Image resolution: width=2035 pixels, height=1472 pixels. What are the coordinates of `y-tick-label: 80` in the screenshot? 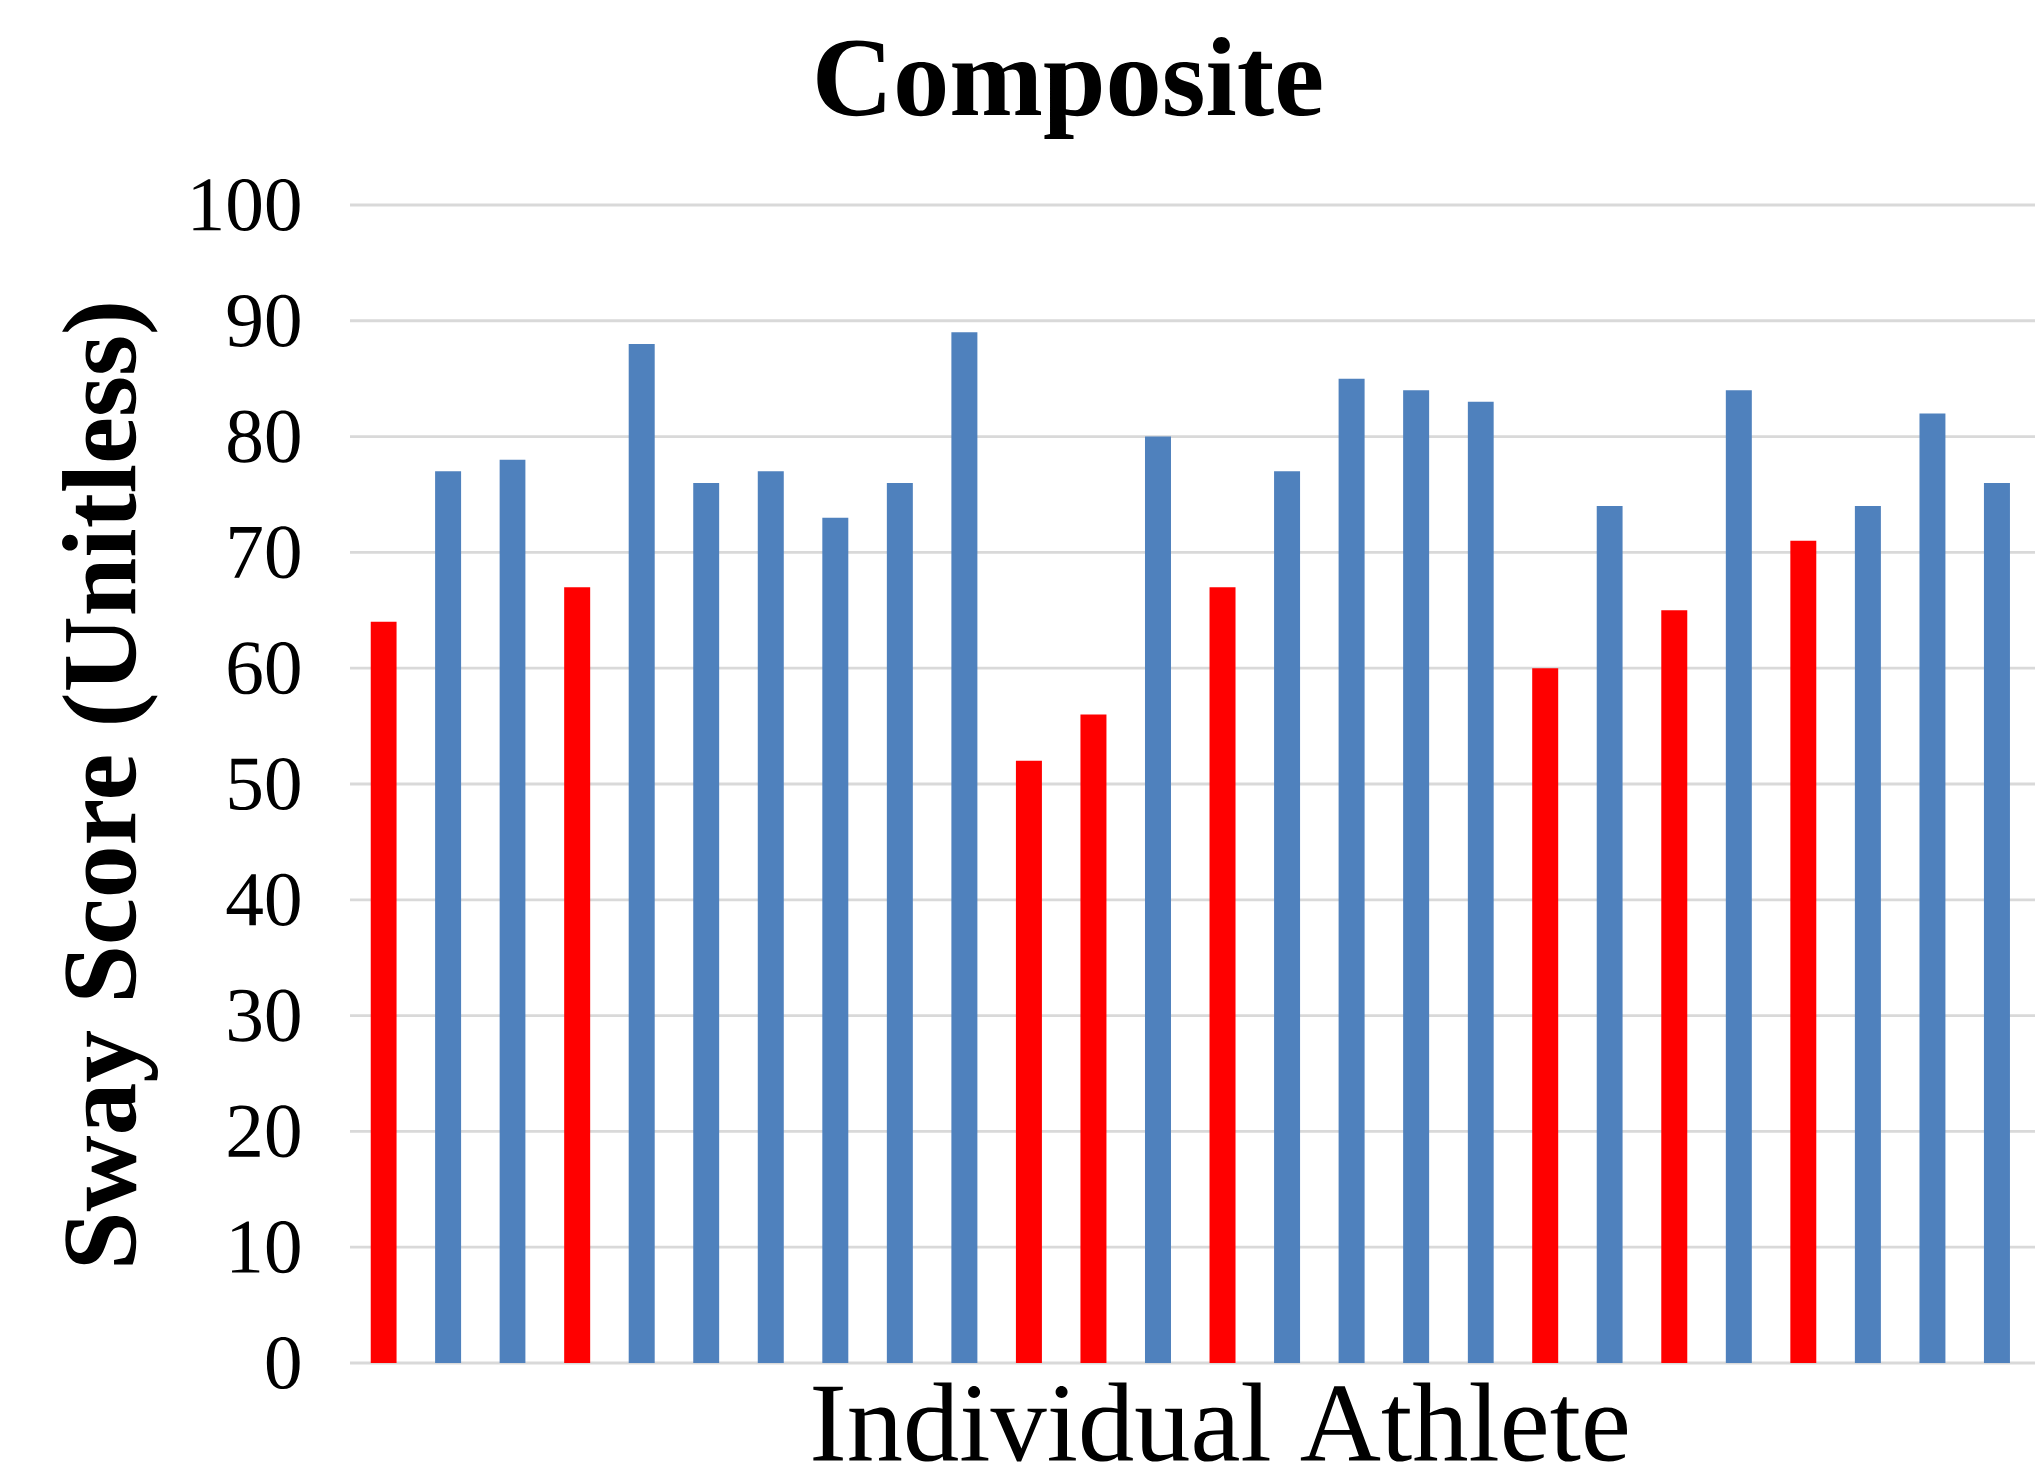 It's located at (264, 436).